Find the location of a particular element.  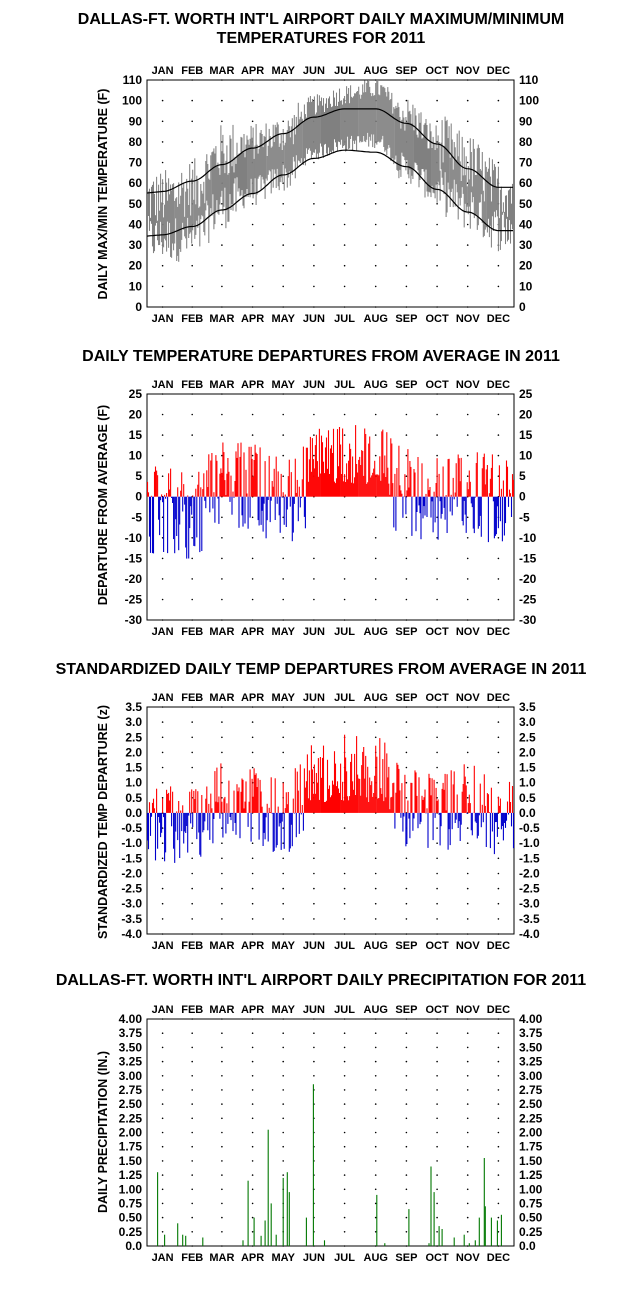

x-tick-label: AUG is located at coordinates (376, 946).